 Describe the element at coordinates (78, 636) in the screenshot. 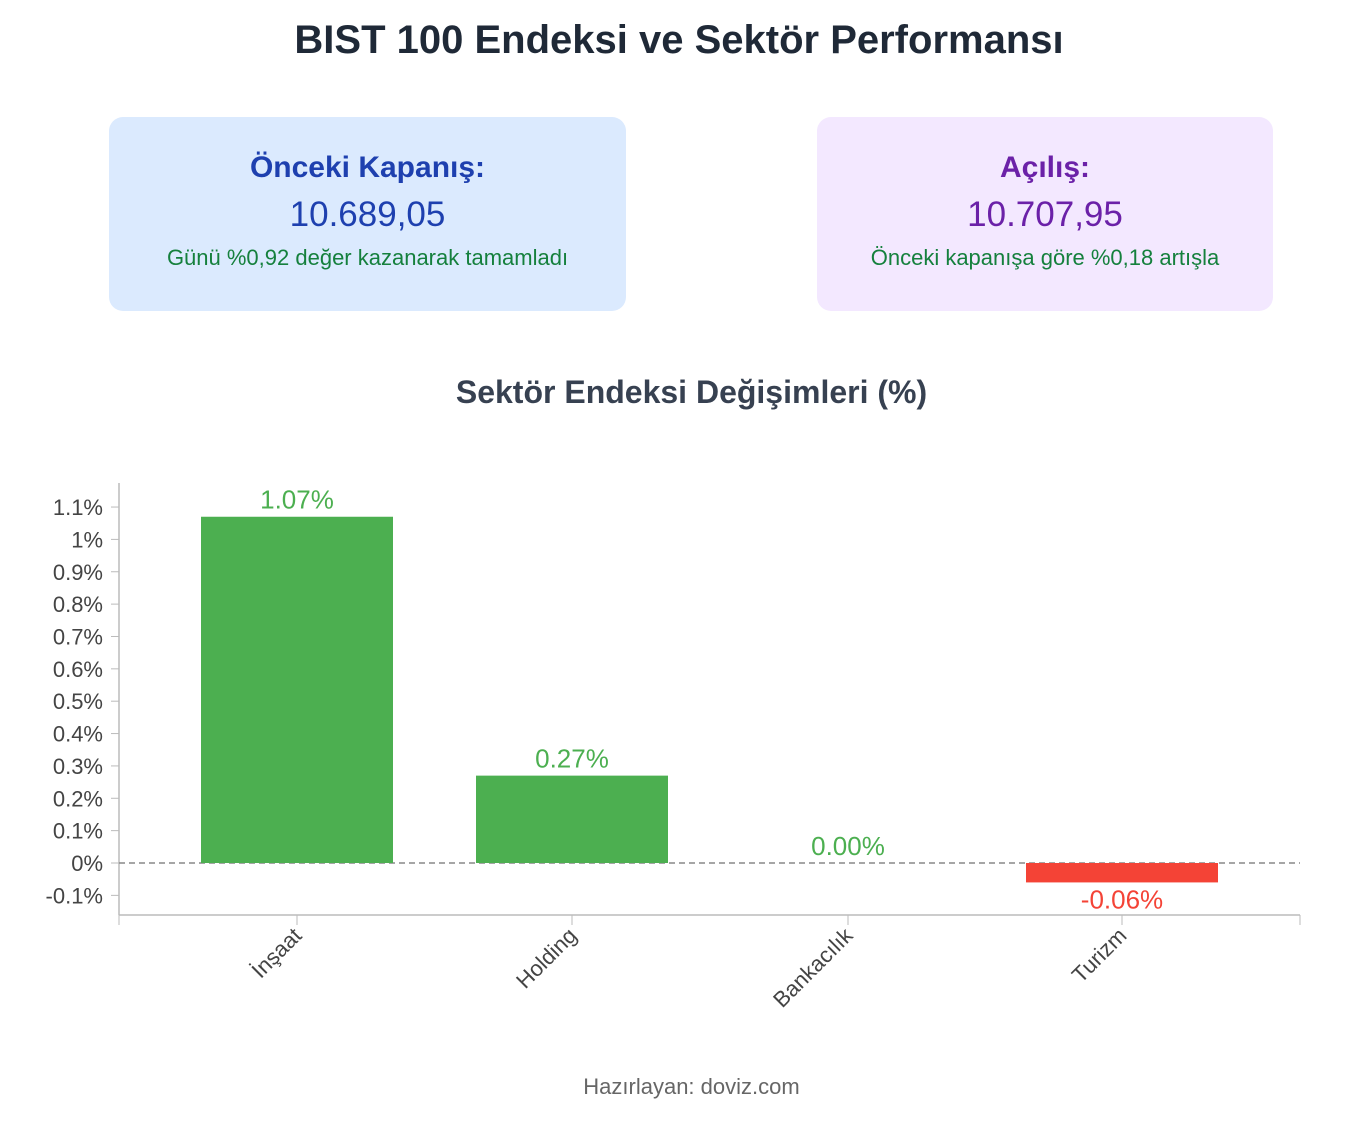

I see `y-tick-label: 0.7%` at that location.